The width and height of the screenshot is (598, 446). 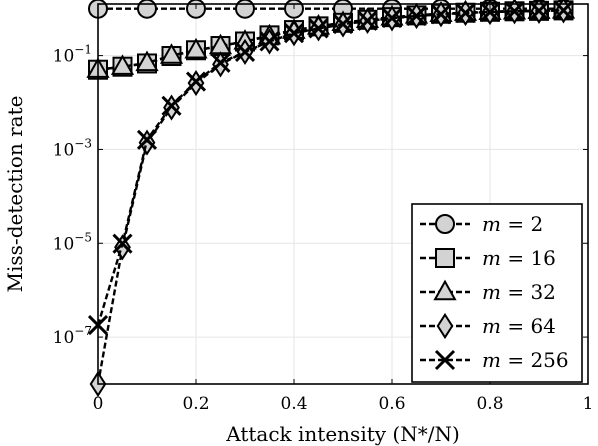 What do you see at coordinates (445, 360) in the screenshot?
I see `legend-marker-cross` at bounding box center [445, 360].